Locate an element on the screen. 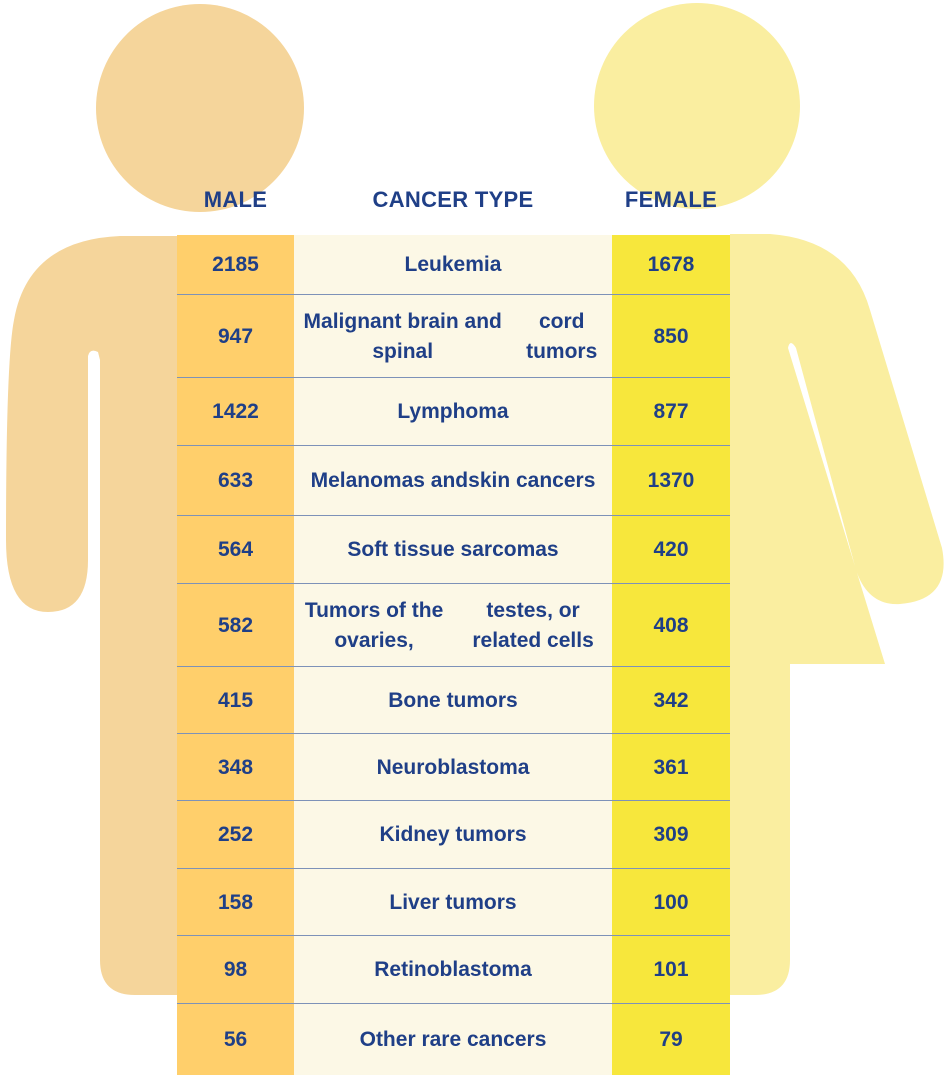  male-count: 1422 is located at coordinates (235, 412).